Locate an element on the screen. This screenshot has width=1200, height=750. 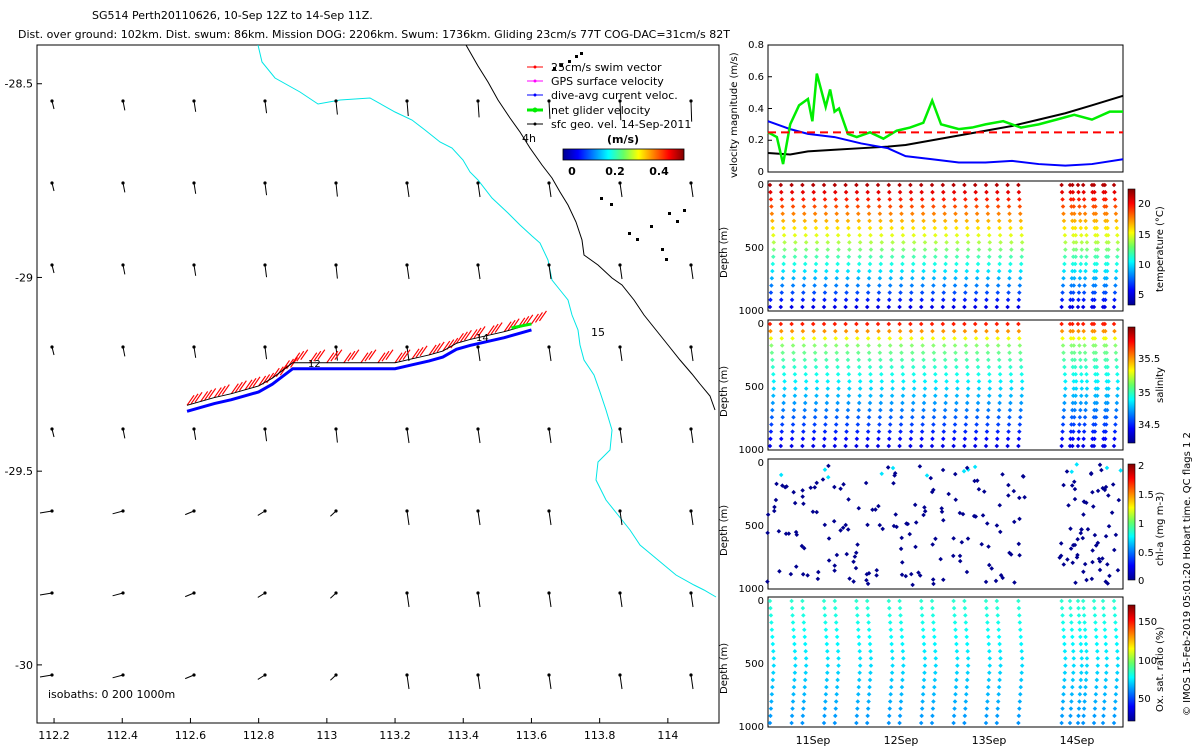
oxygen-axes-frame is located at coordinates (945, 662).